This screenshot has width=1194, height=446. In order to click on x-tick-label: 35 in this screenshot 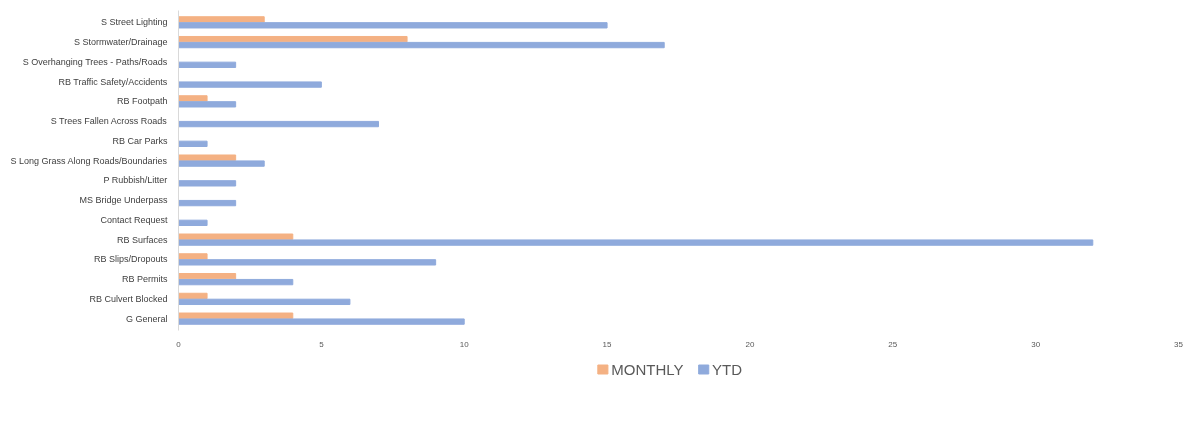, I will do `click(1179, 344)`.